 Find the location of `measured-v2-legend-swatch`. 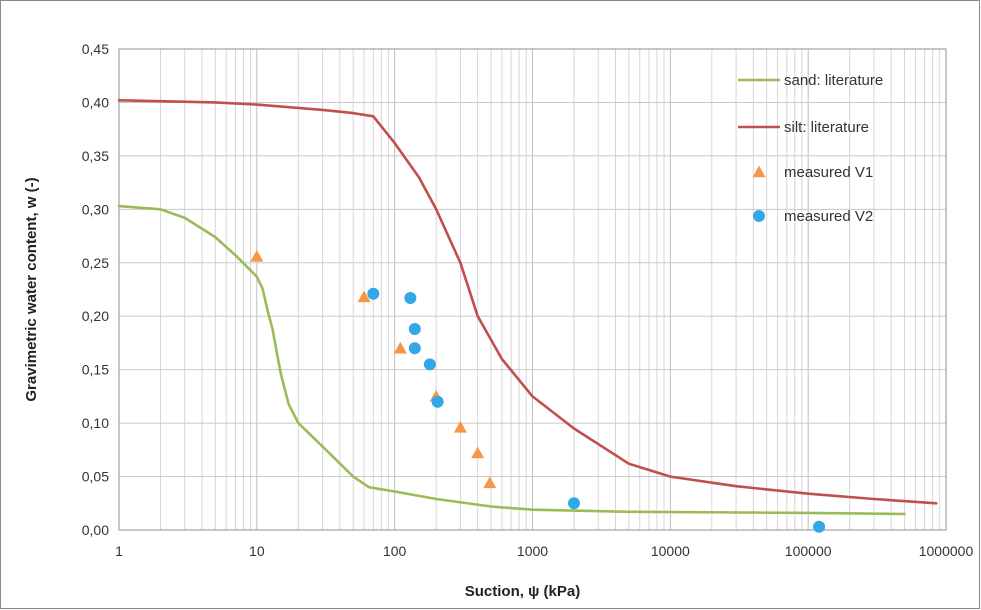

measured-v2-legend-swatch is located at coordinates (759, 216).